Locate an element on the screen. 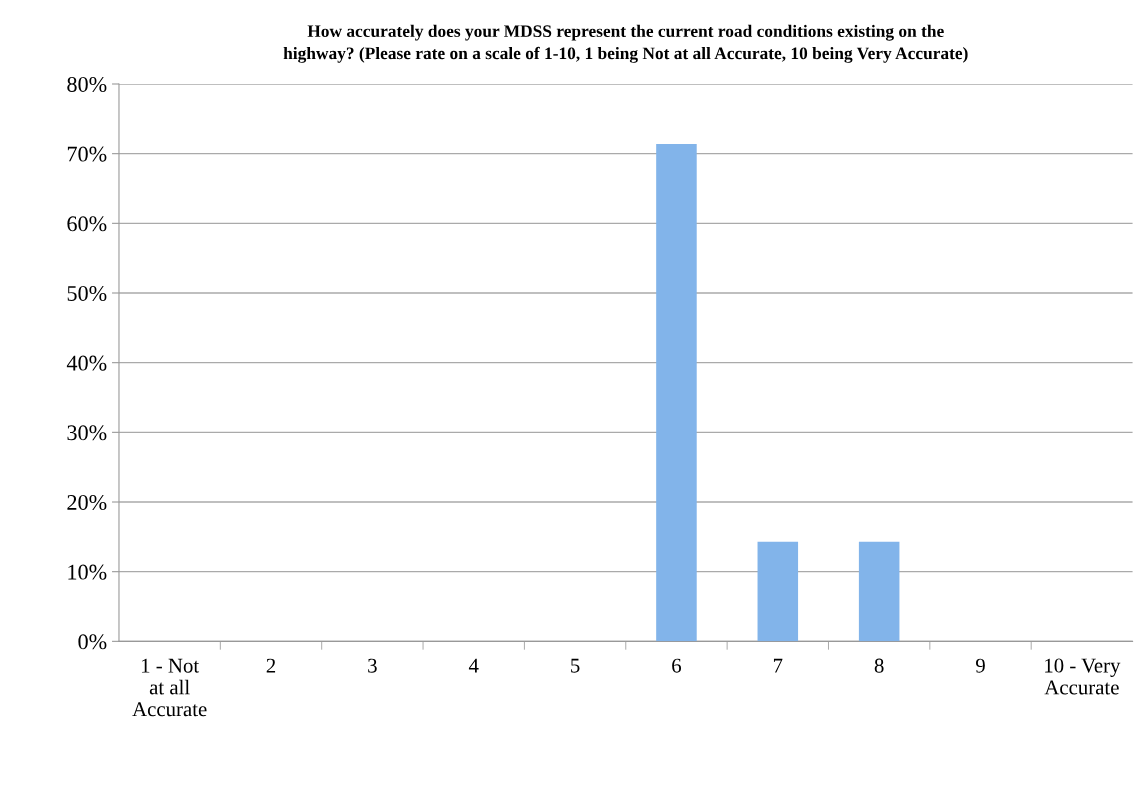 The height and width of the screenshot is (785, 1144). x-tick-label: 6 is located at coordinates (677, 665).